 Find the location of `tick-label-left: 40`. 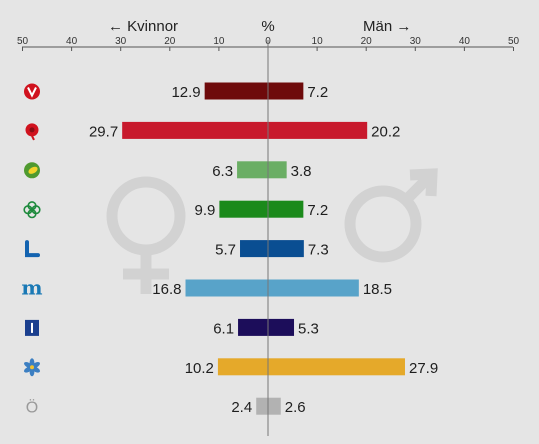

tick-label-left: 40 is located at coordinates (72, 41).